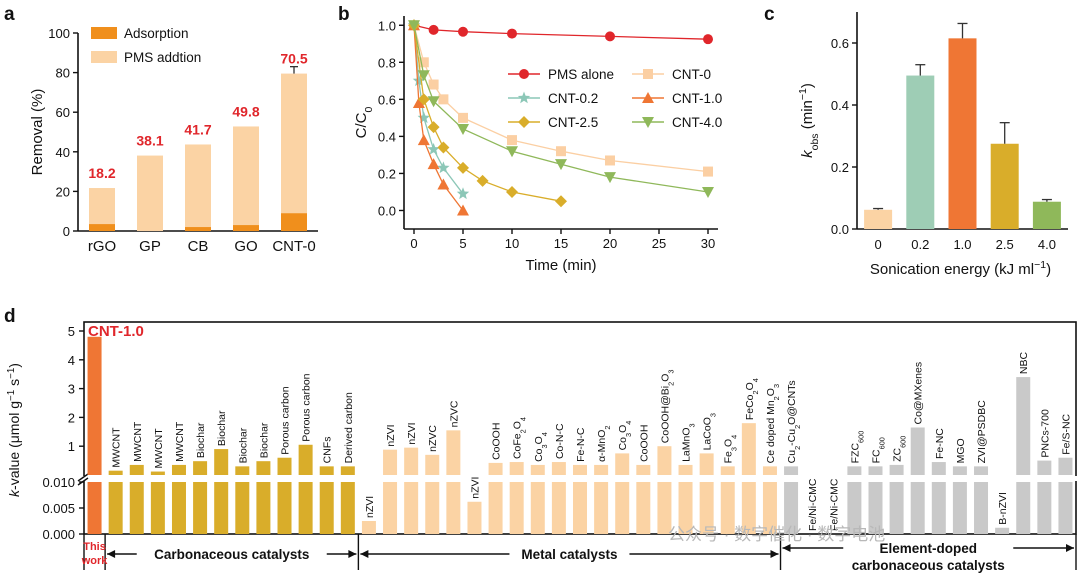 This screenshot has width=1080, height=579. Describe the element at coordinates (1005, 244) in the screenshot. I see `panel-c-category-label: 2.5` at that location.